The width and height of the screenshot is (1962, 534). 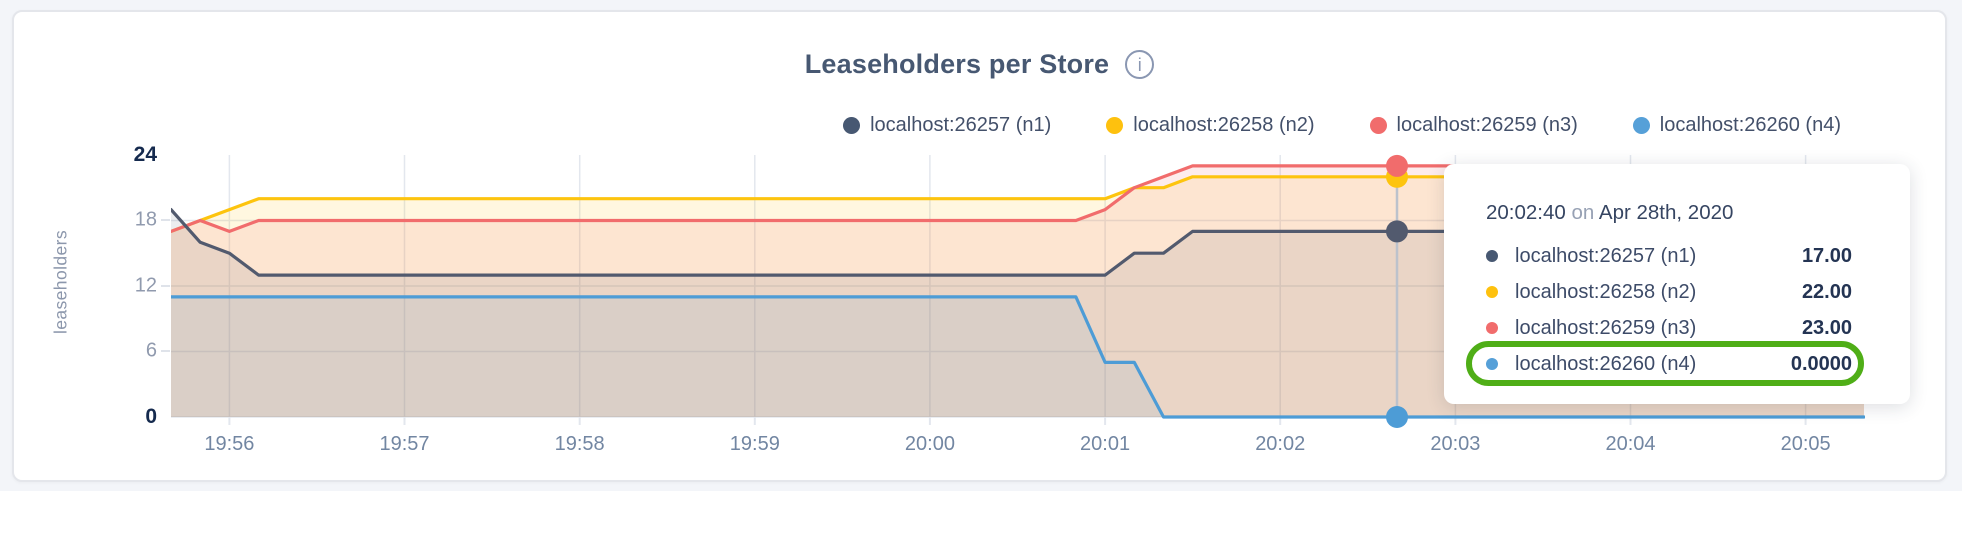 I want to click on highlight-annotation-ring, so click(x=1665, y=363).